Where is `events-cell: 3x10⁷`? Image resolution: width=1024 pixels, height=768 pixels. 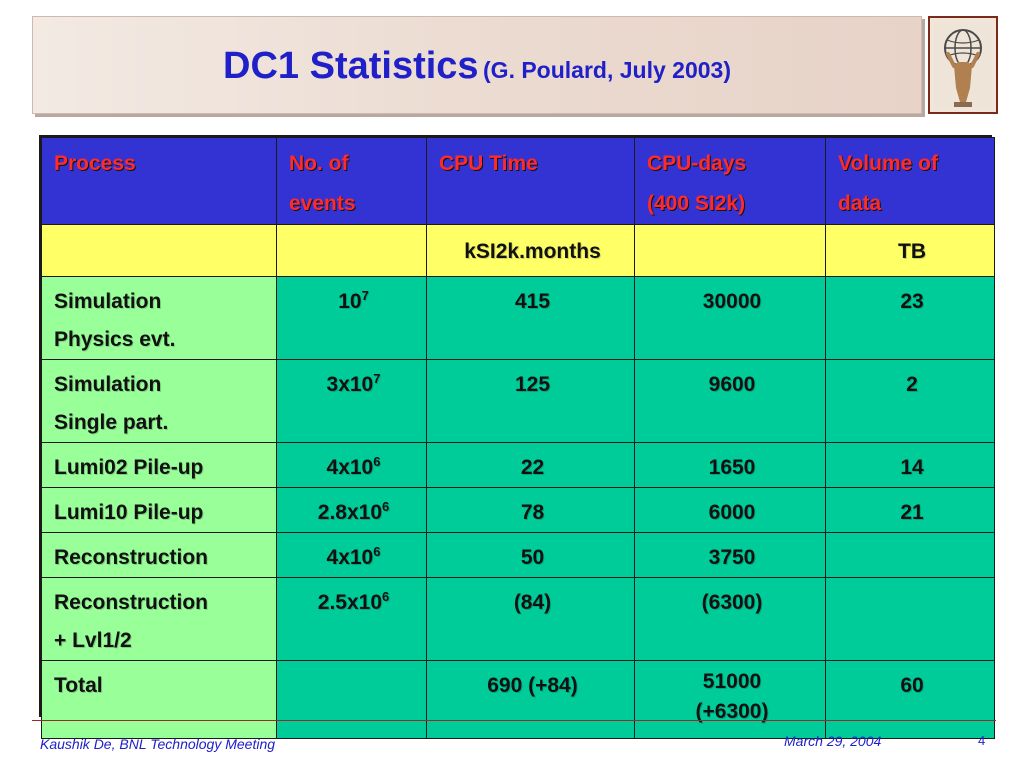 events-cell: 3x10⁷ is located at coordinates (351, 401).